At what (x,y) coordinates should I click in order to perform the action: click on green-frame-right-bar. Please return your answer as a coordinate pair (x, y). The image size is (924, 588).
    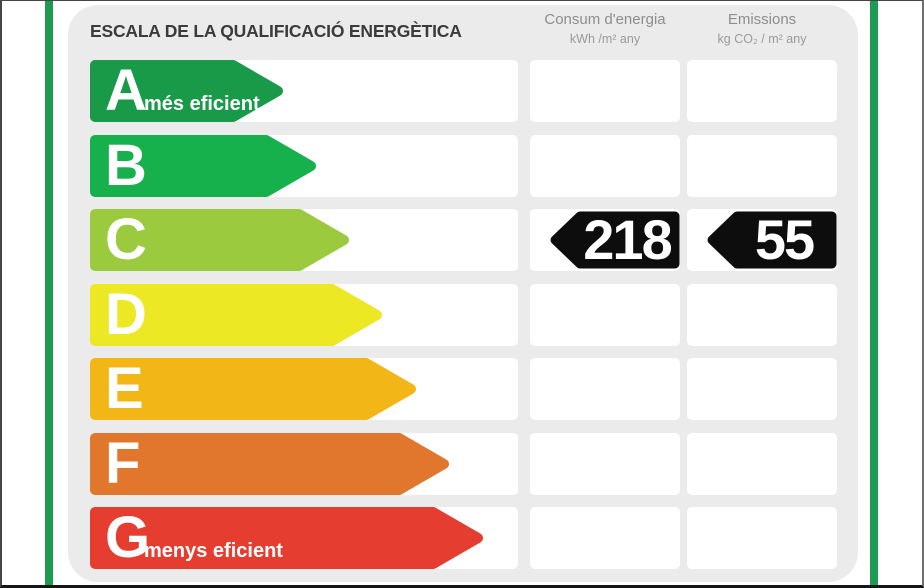
    Looking at the image, I should click on (874, 293).